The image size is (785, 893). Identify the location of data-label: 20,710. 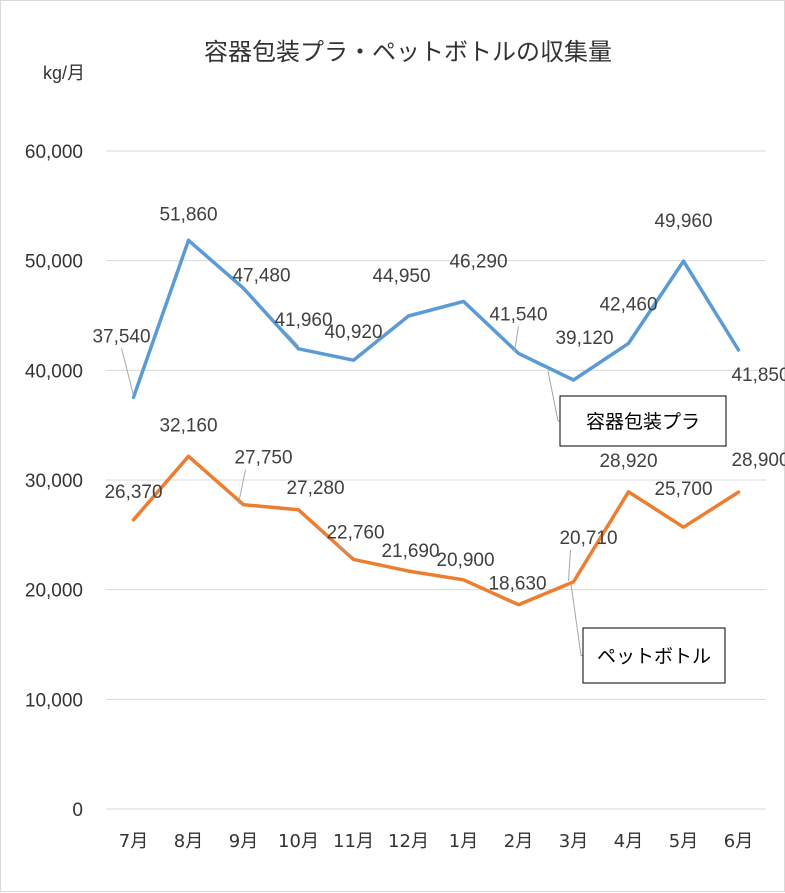
(588, 538).